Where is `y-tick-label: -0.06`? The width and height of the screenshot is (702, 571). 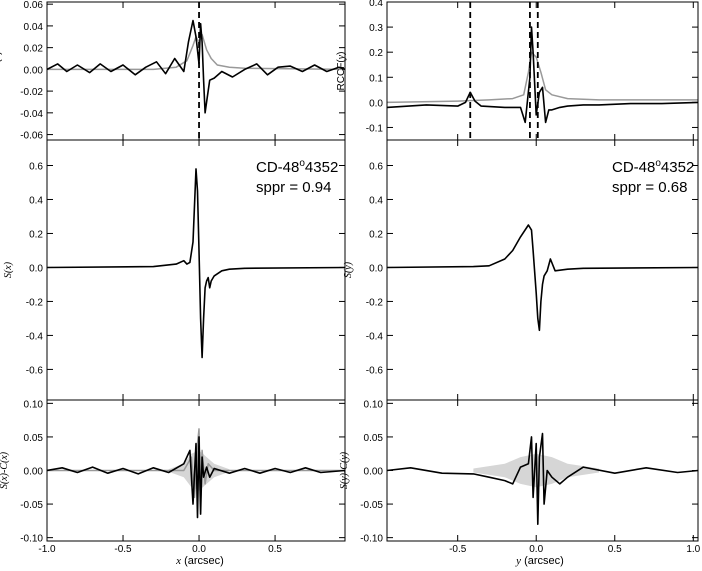
y-tick-label: -0.06 is located at coordinates (31, 136).